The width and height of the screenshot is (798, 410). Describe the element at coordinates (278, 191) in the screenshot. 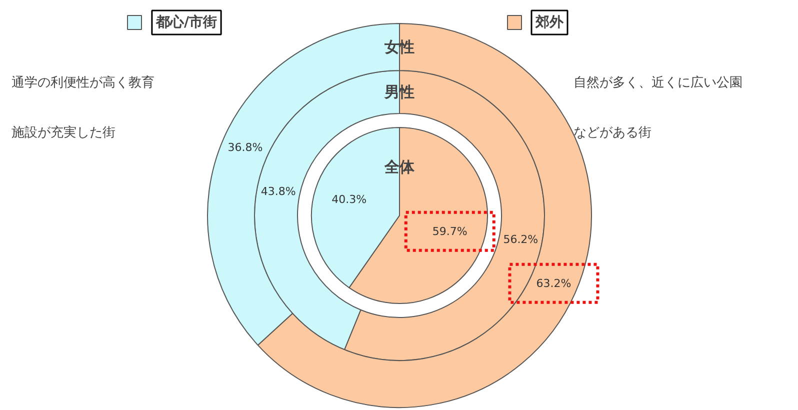

I see `data-label: 43.8%` at that location.